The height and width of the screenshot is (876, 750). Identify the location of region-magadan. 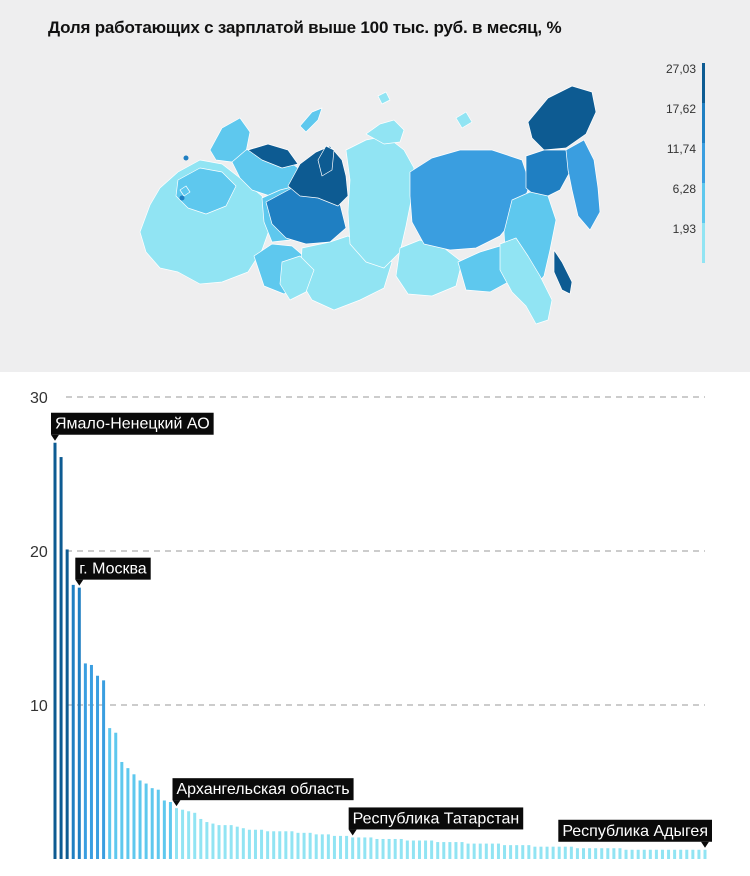
(549, 175).